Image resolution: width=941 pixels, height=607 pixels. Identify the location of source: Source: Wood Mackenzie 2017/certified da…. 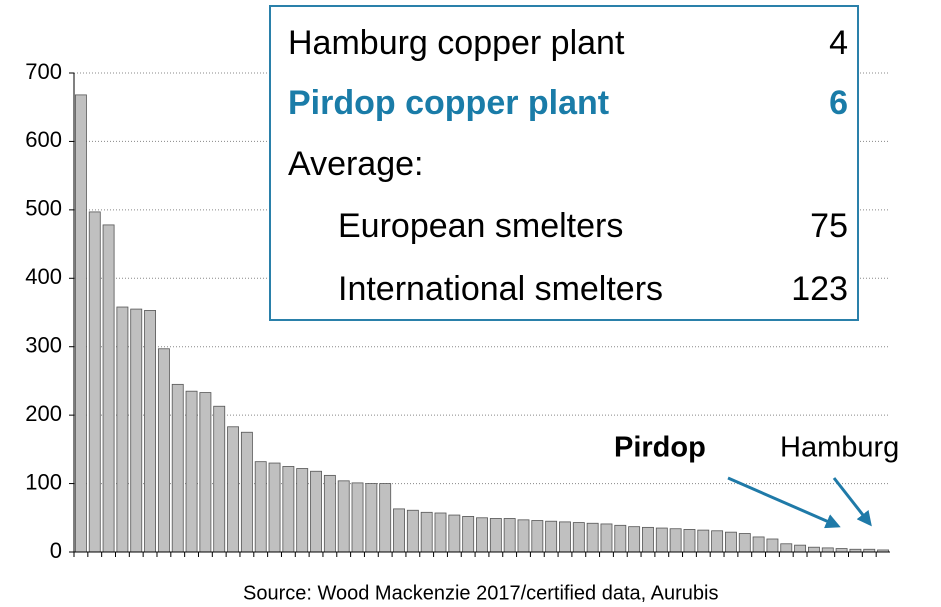
(480, 593).